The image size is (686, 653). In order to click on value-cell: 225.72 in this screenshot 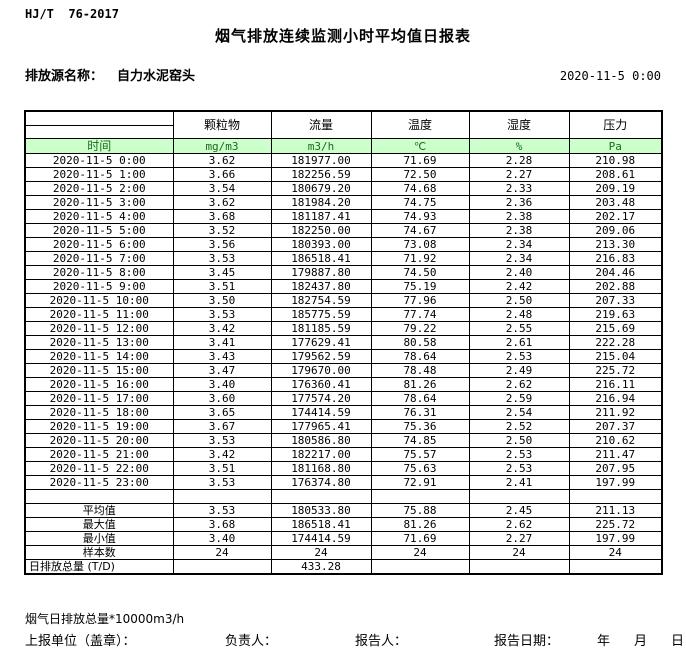, I will do `click(615, 370)`.